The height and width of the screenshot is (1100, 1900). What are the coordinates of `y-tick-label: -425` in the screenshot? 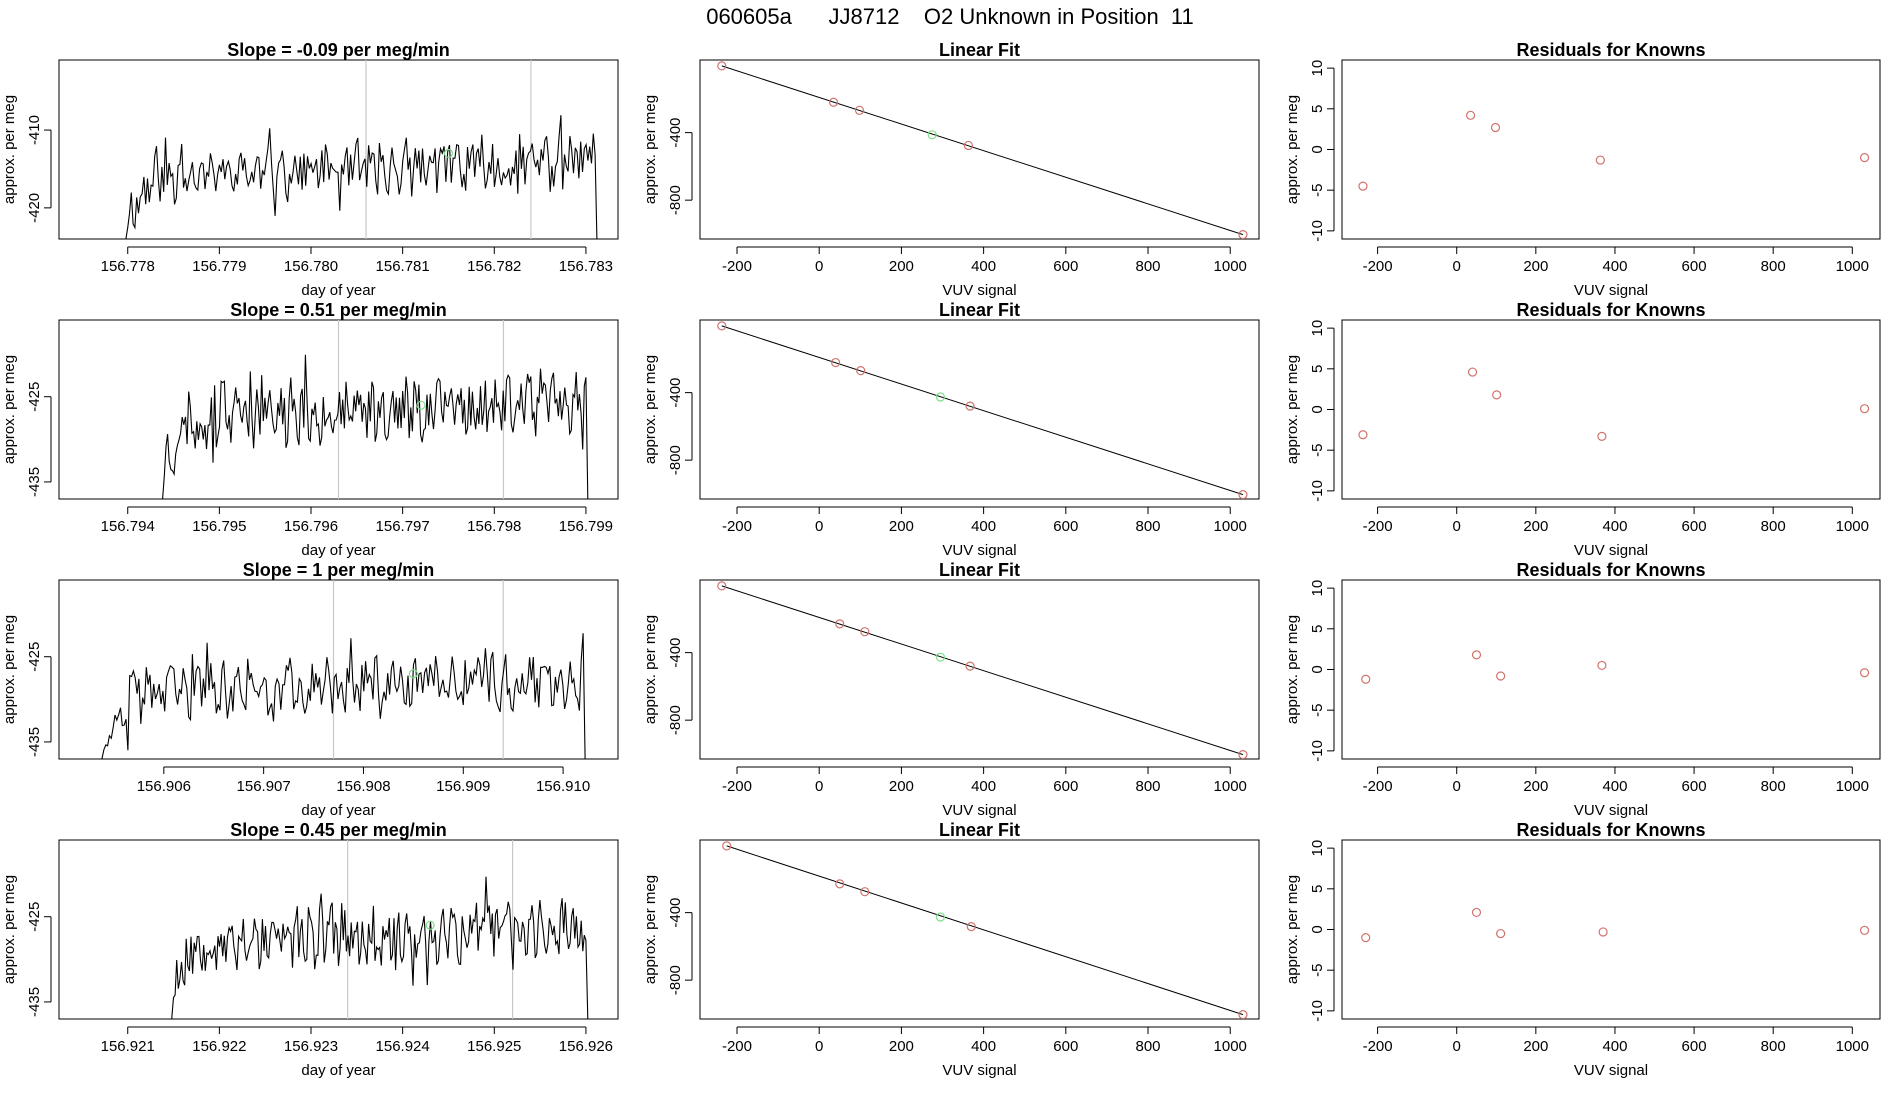 It's located at (34, 917).